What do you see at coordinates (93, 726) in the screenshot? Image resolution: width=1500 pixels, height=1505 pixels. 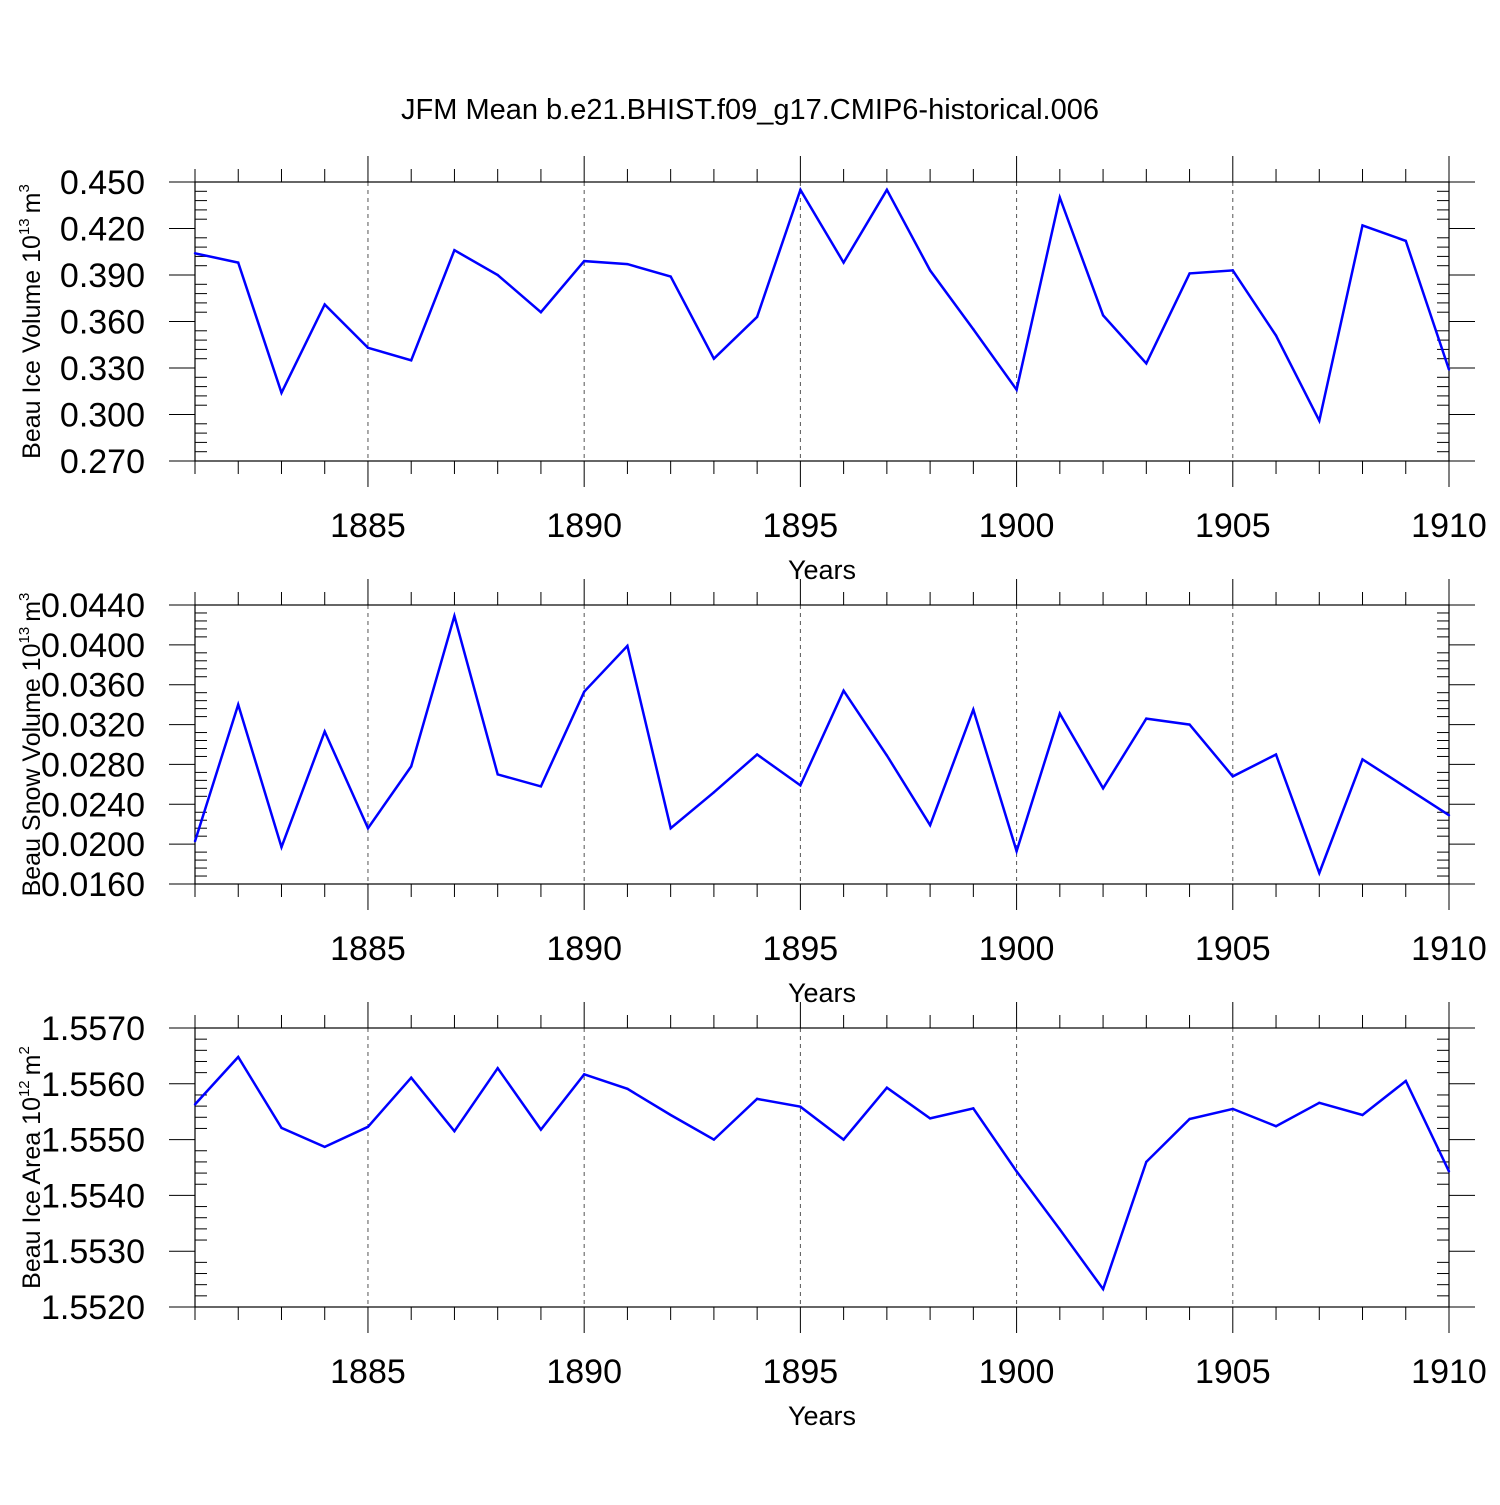 I see `y-tick-label: 0.0320` at bounding box center [93, 726].